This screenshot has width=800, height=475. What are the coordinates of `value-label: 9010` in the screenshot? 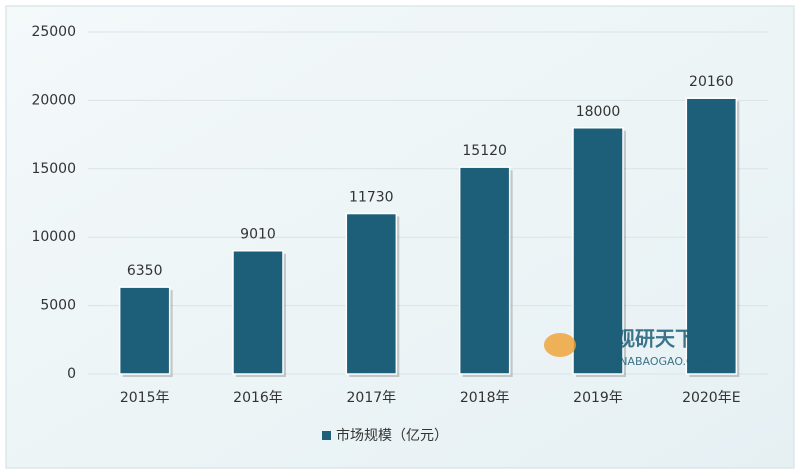 It's located at (258, 235).